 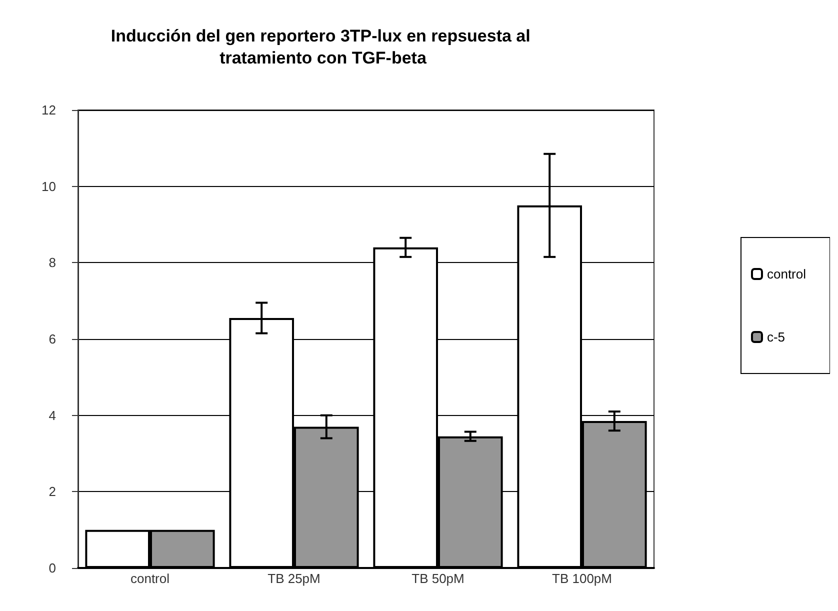 What do you see at coordinates (52, 415) in the screenshot?
I see `y-tick-label: 4` at bounding box center [52, 415].